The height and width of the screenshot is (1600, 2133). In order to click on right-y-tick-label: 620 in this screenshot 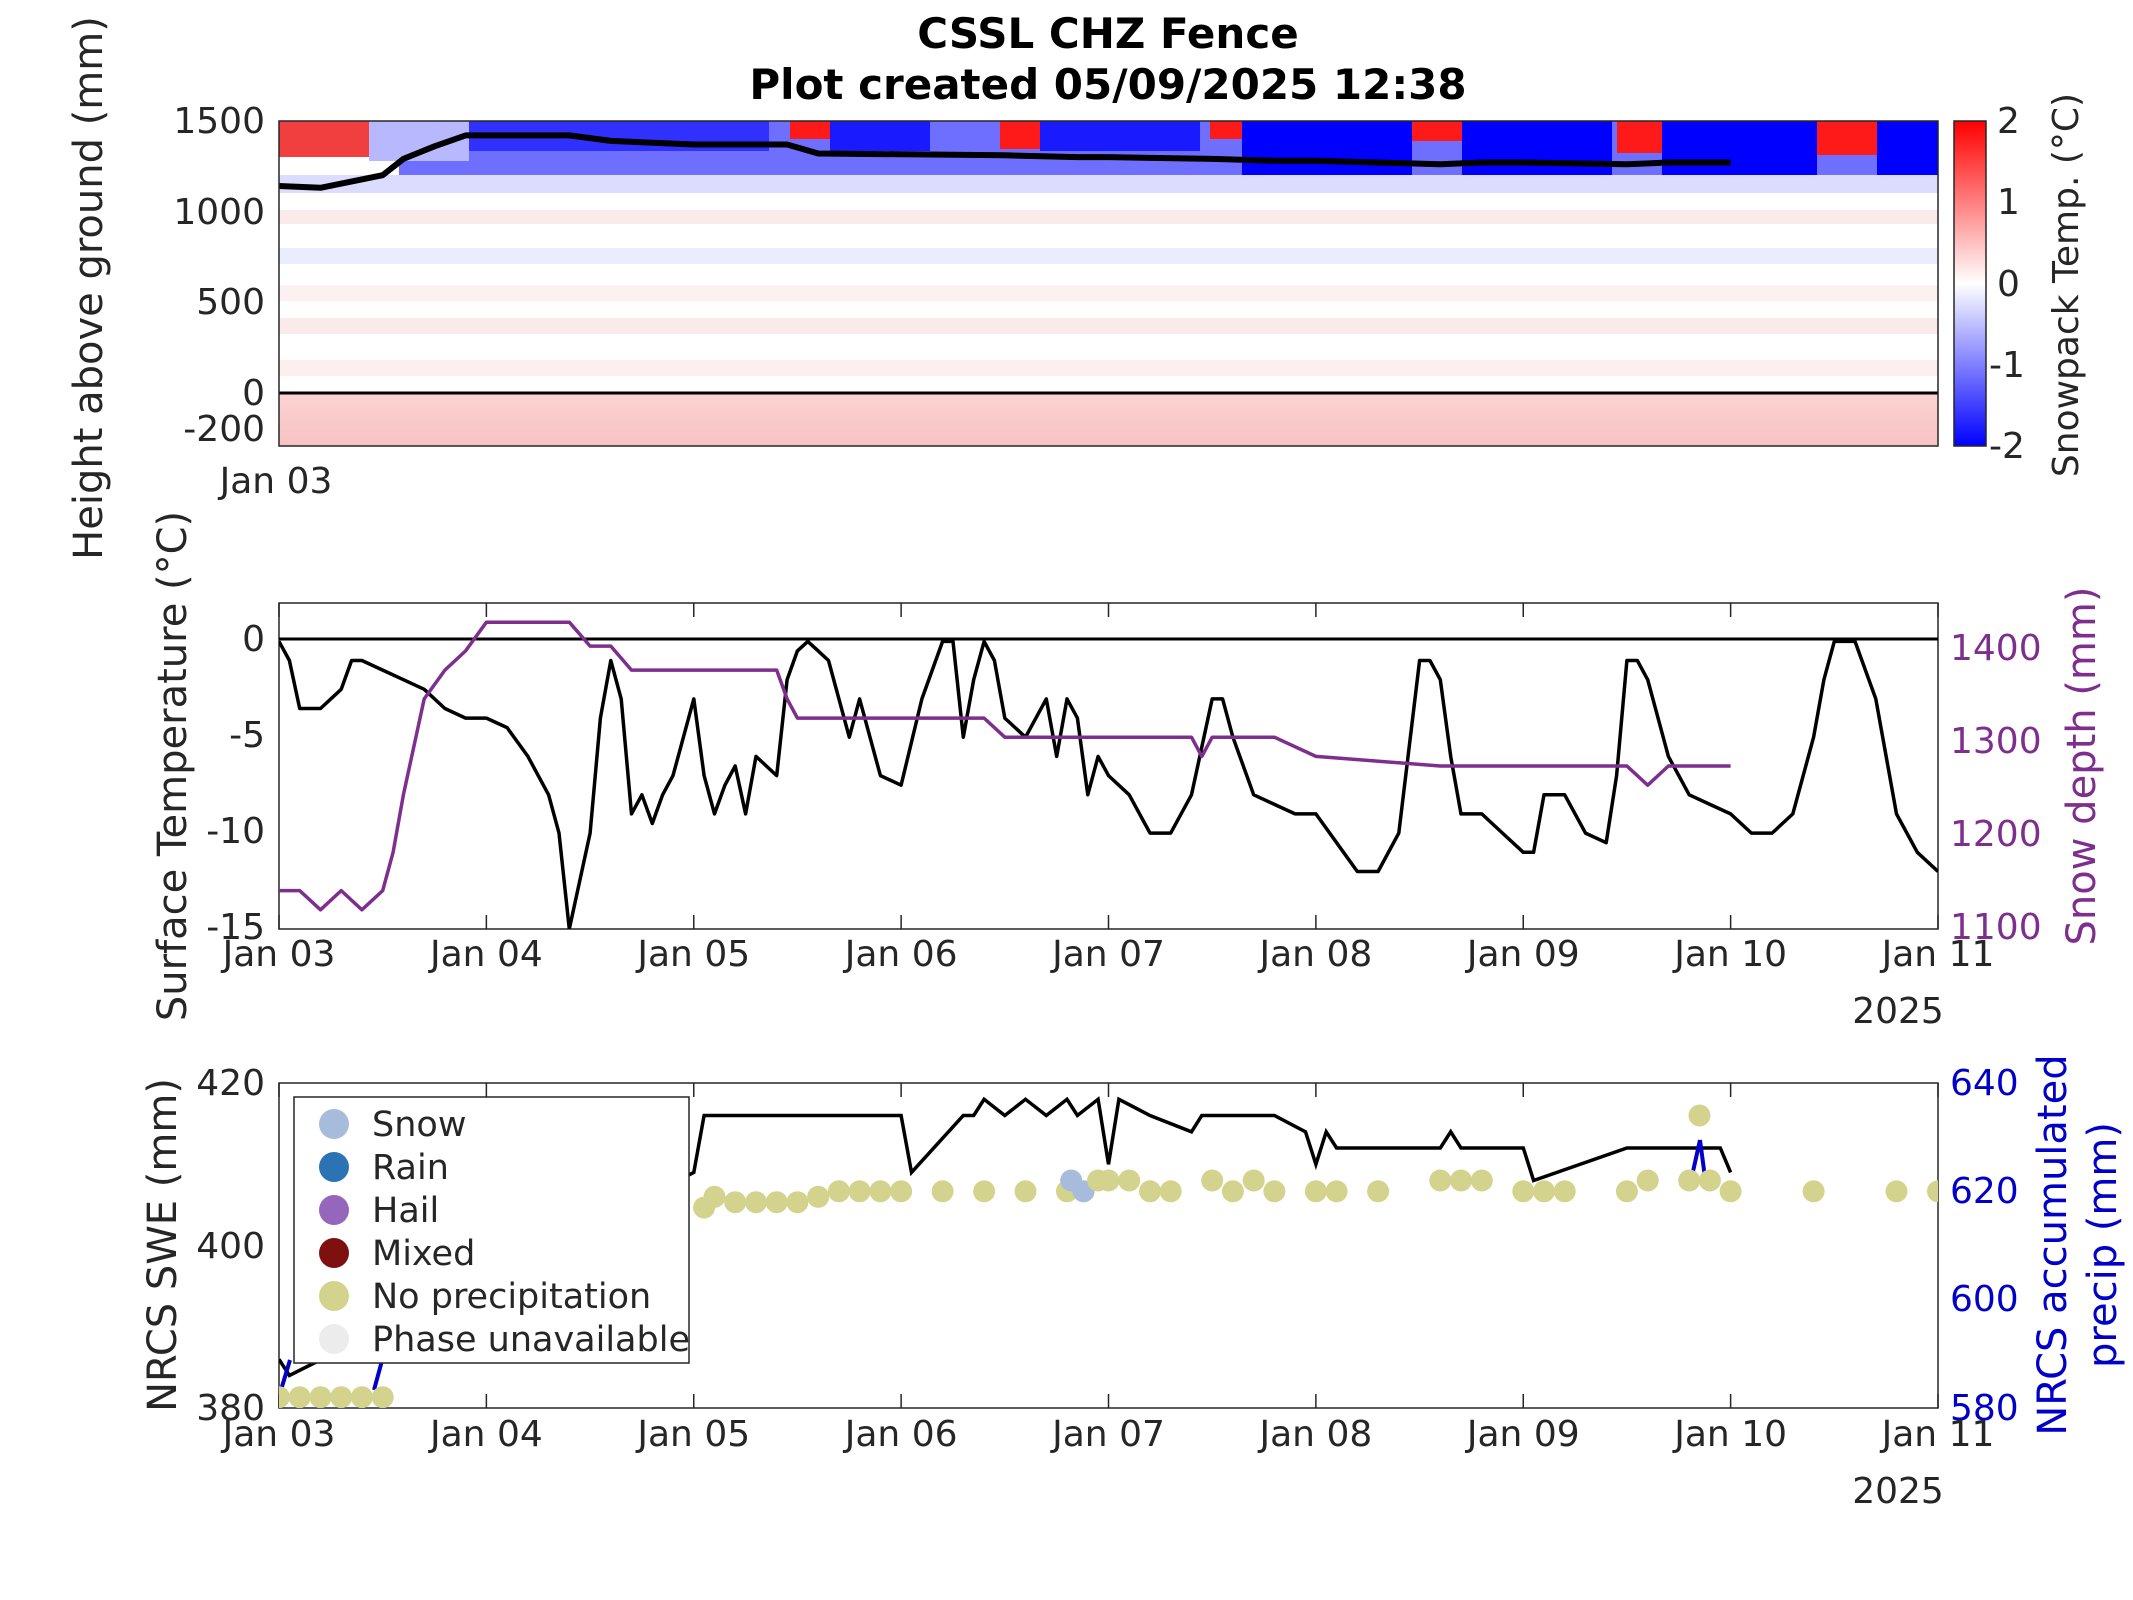, I will do `click(1984, 1191)`.